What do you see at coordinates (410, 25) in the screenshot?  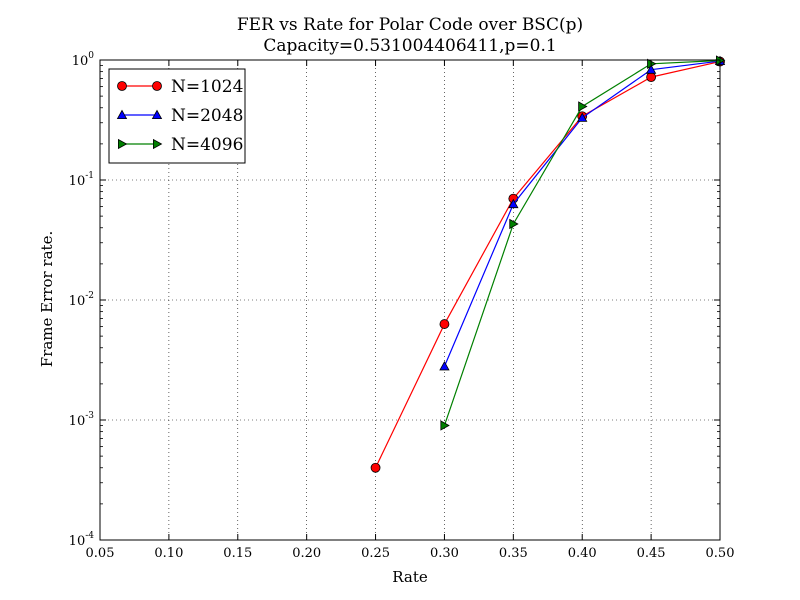 I see `chart-title: FER vs Rate for Polar Code over BSC(p)` at bounding box center [410, 25].